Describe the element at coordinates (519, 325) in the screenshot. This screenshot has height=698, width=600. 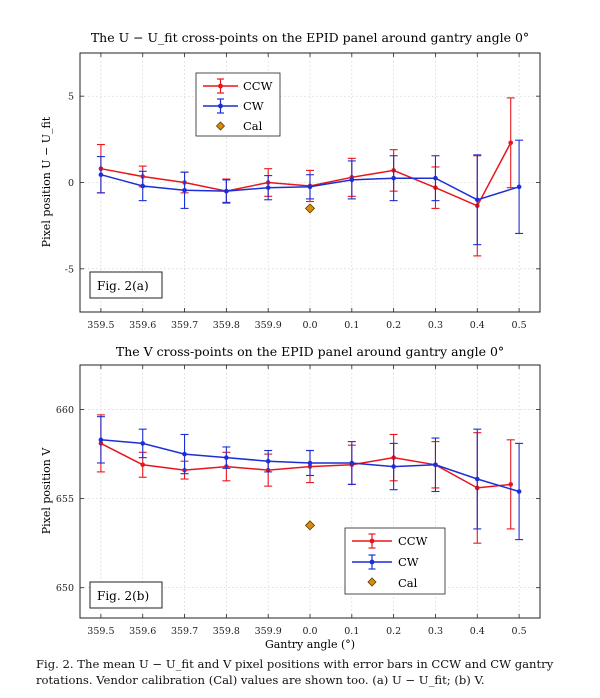
I see `chart-a-xtick-label: 0.5` at that location.